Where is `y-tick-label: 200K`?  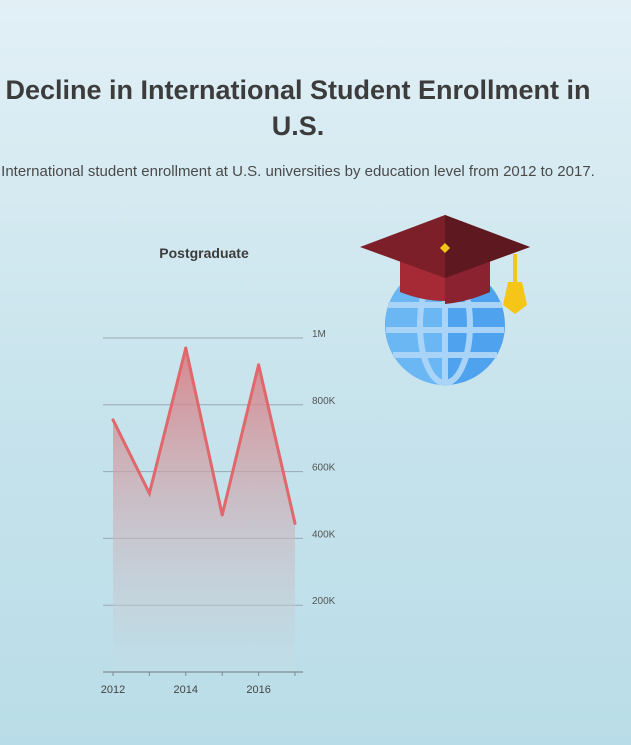
y-tick-label: 200K is located at coordinates (324, 601).